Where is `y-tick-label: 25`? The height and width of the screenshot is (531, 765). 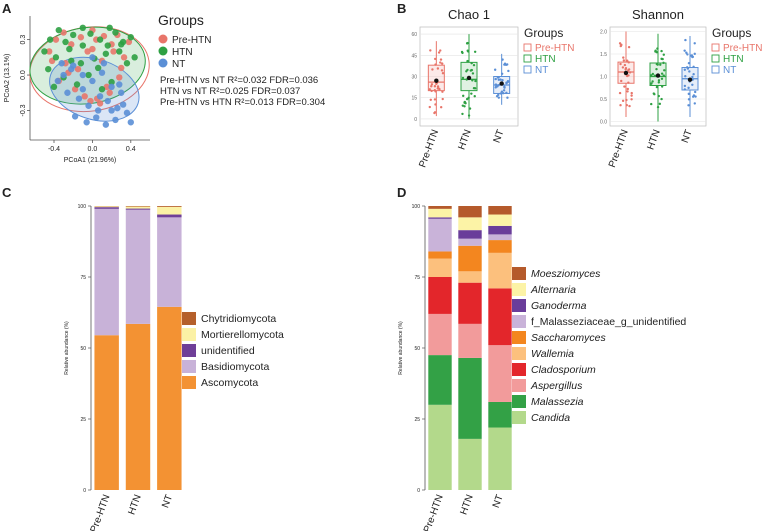 y-tick-label: 25 is located at coordinates (83, 420).